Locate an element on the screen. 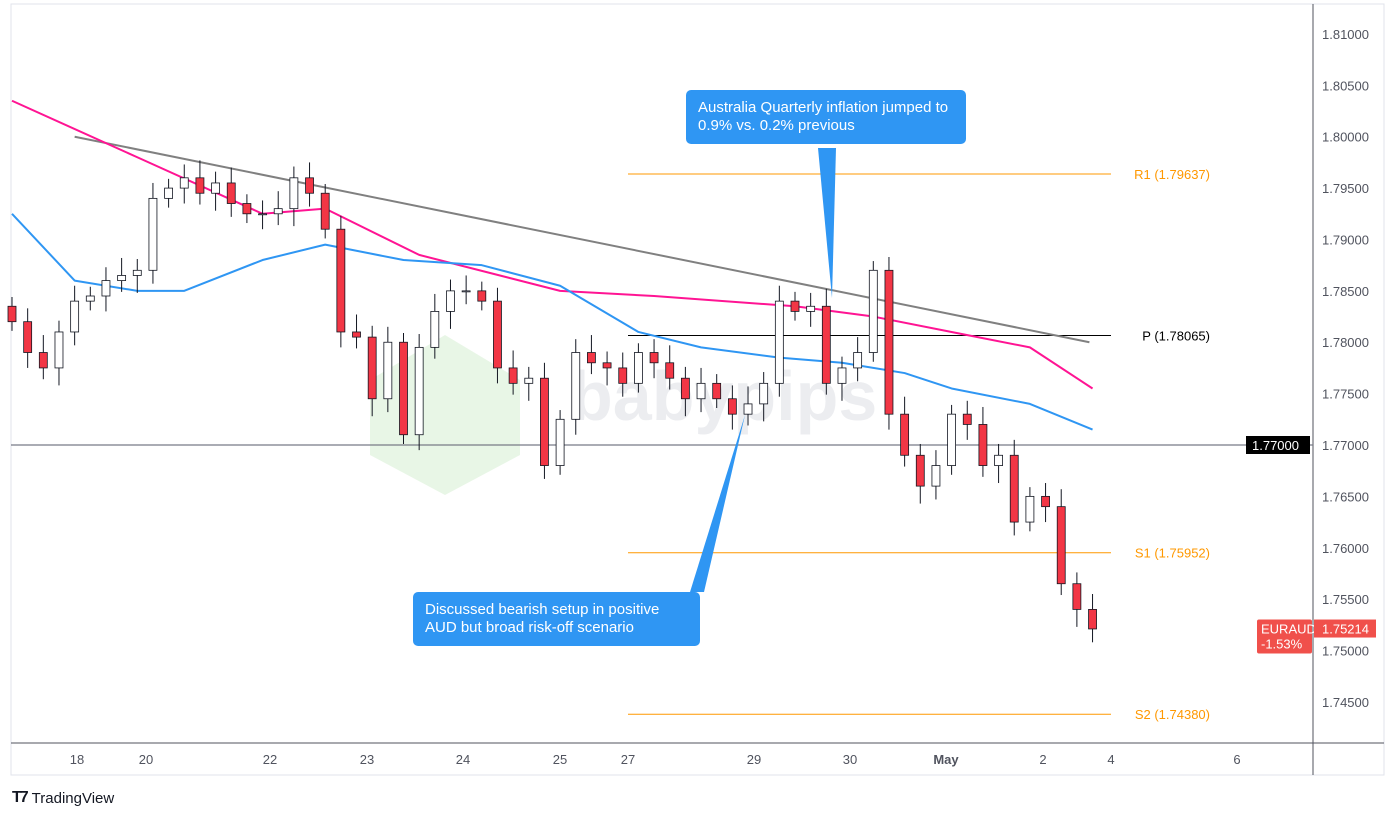  price-tick-label: 1.77500 is located at coordinates (1345, 394).